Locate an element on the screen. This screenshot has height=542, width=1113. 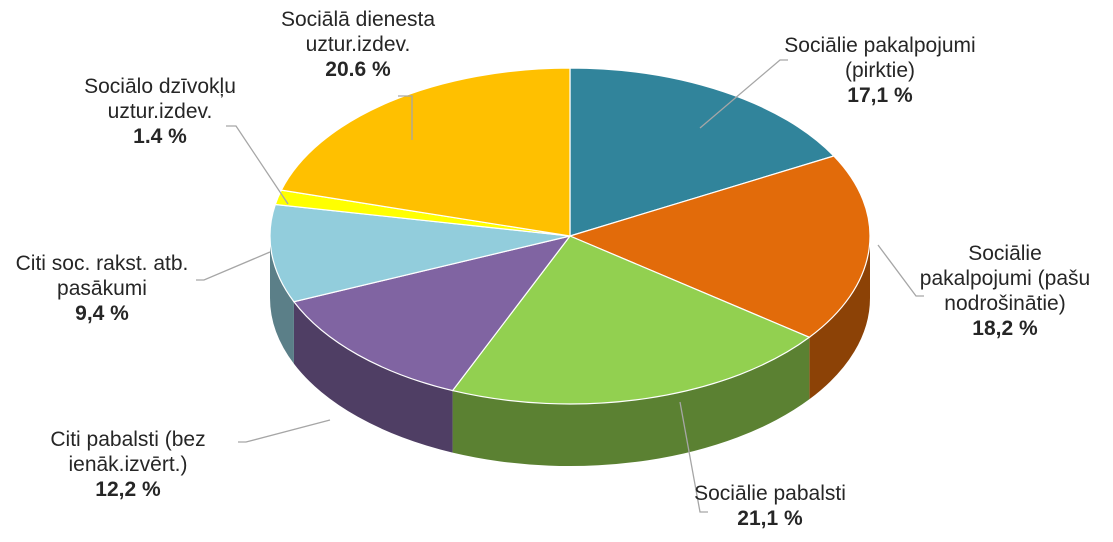
slice-value-label: 12,2 % is located at coordinates (128, 489).